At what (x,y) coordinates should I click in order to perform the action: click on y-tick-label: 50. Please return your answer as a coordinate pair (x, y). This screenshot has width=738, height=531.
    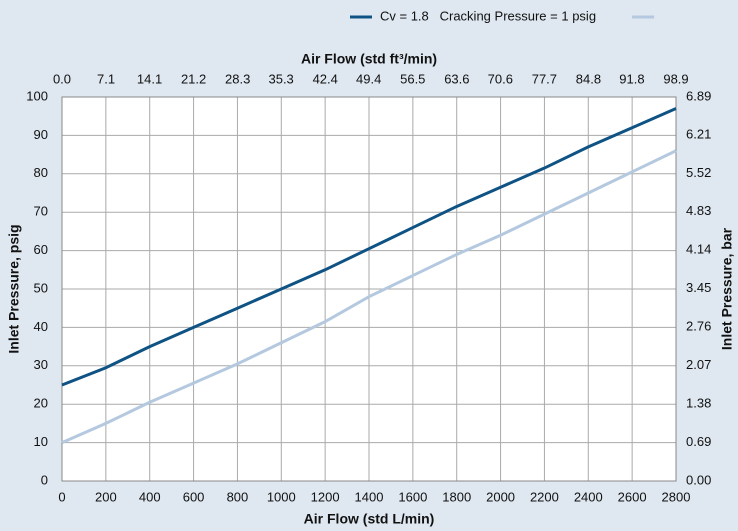
    Looking at the image, I should click on (41, 287).